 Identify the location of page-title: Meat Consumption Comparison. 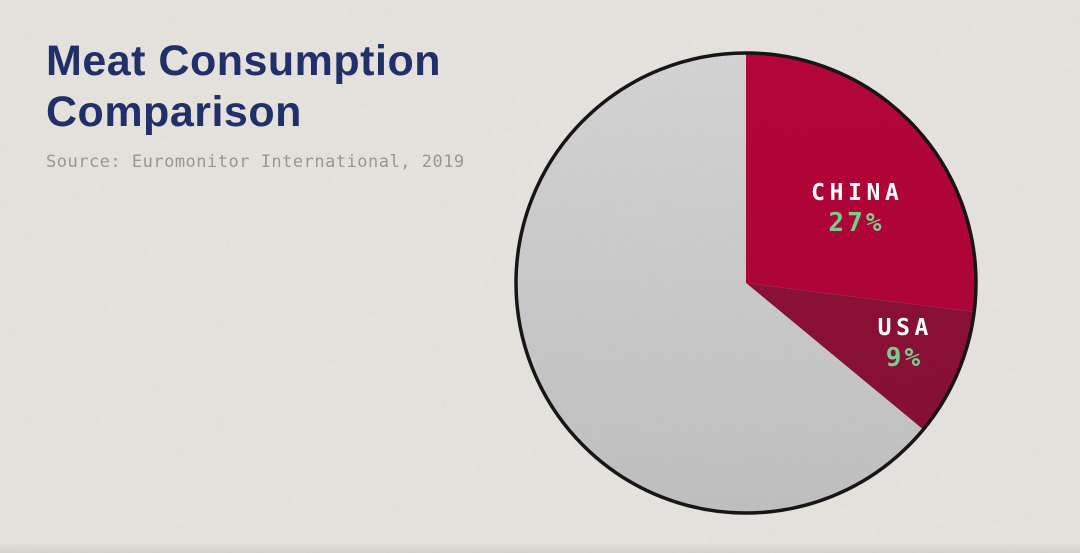
(243, 86).